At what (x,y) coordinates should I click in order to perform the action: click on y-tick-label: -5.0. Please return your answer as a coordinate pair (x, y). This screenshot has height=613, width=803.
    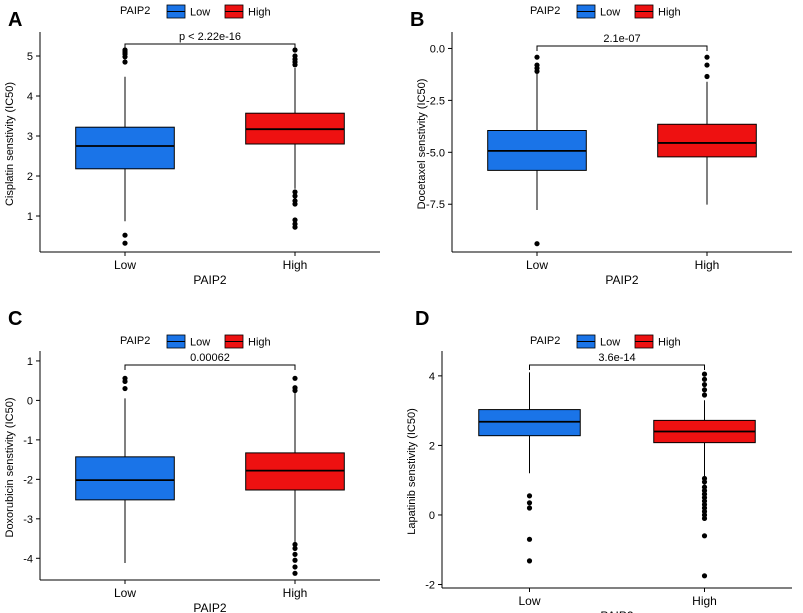
    Looking at the image, I should click on (435, 153).